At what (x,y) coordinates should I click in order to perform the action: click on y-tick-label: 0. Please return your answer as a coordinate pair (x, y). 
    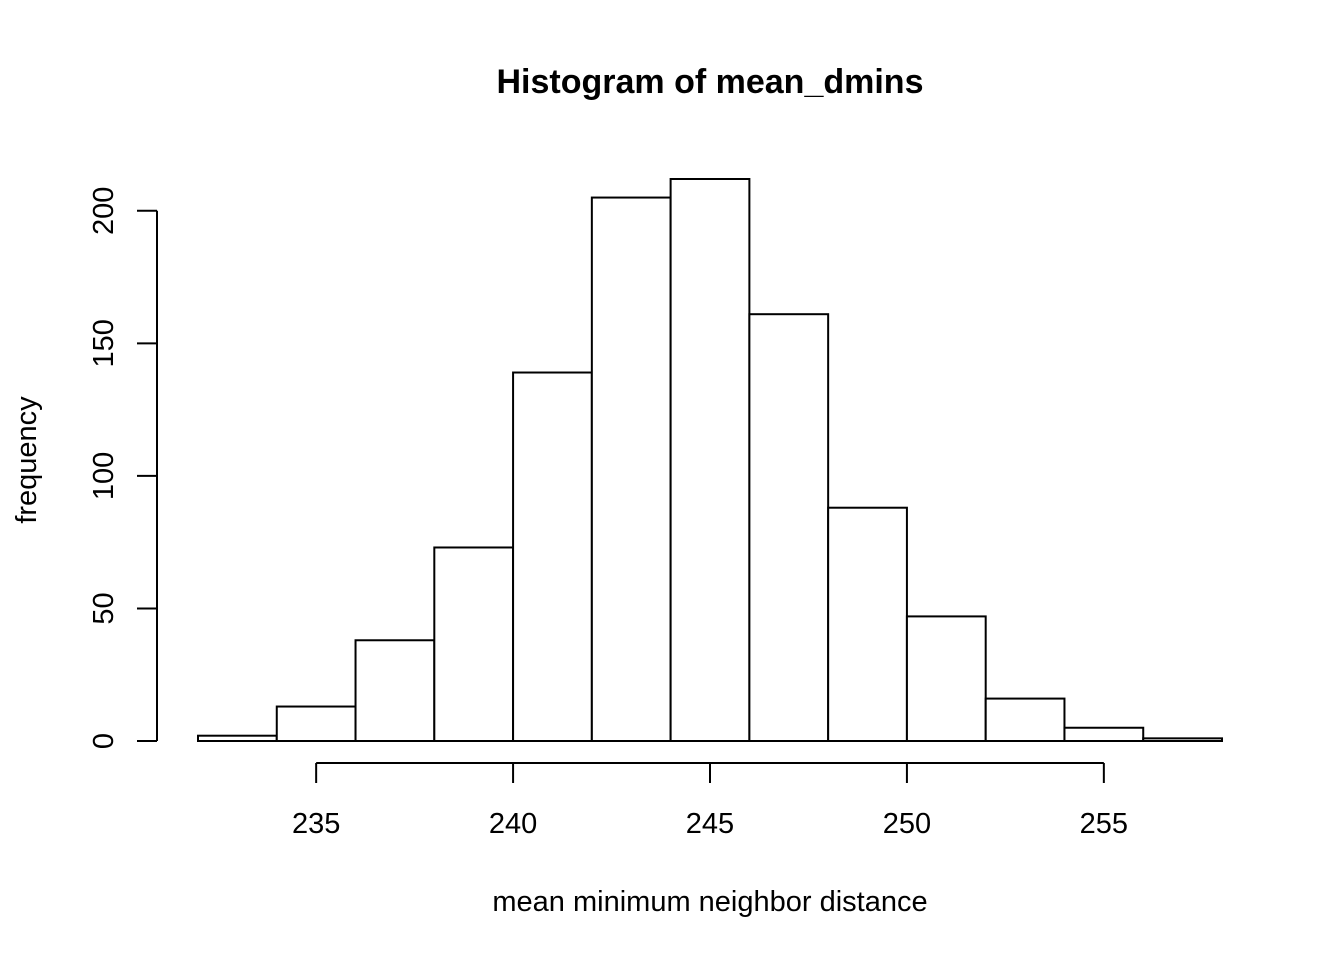
    Looking at the image, I should click on (104, 741).